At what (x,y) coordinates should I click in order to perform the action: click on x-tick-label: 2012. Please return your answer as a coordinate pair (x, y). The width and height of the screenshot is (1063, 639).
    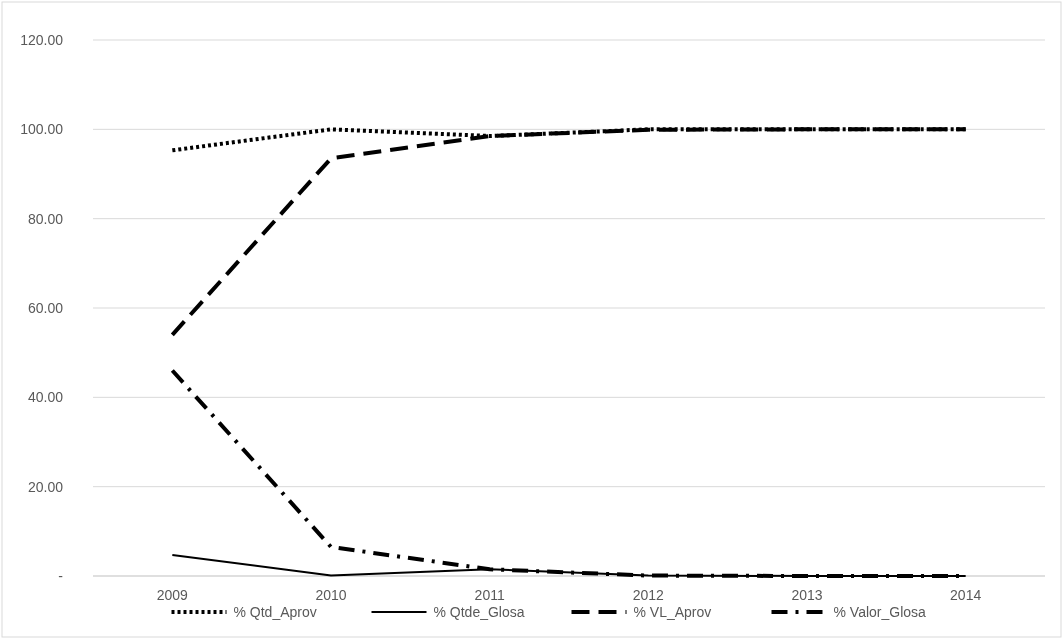
    Looking at the image, I should click on (648, 595).